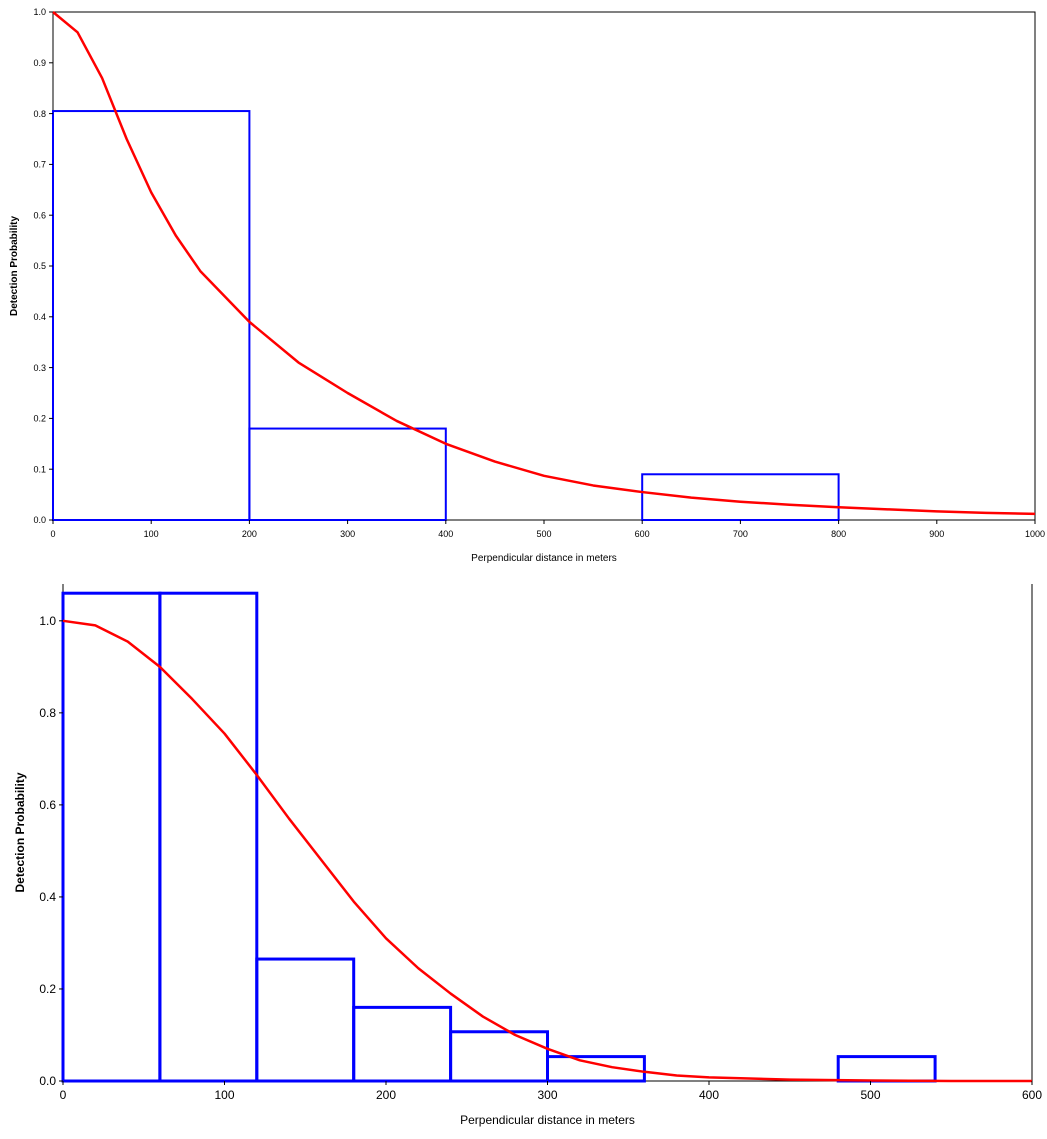 The width and height of the screenshot is (1047, 1139). I want to click on x-tick-label: 900, so click(936, 534).